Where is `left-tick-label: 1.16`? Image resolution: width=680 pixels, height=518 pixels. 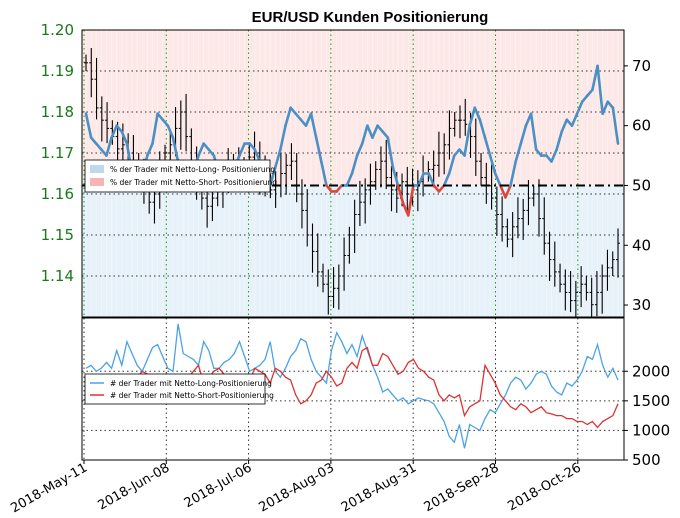
left-tick-label: 1.16 is located at coordinates (57, 194).